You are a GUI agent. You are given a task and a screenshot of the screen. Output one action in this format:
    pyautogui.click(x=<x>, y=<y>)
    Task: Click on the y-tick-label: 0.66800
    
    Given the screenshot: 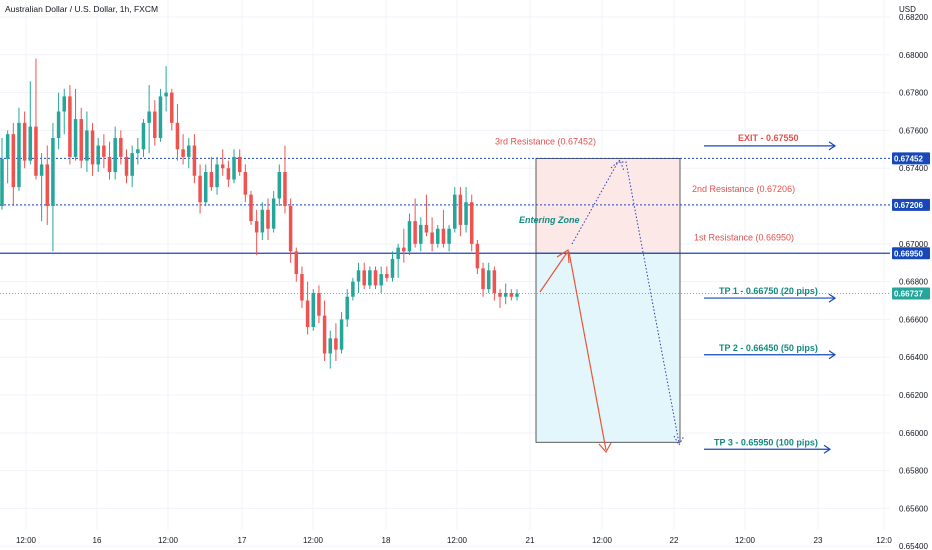 What is the action you would take?
    pyautogui.click(x=913, y=282)
    